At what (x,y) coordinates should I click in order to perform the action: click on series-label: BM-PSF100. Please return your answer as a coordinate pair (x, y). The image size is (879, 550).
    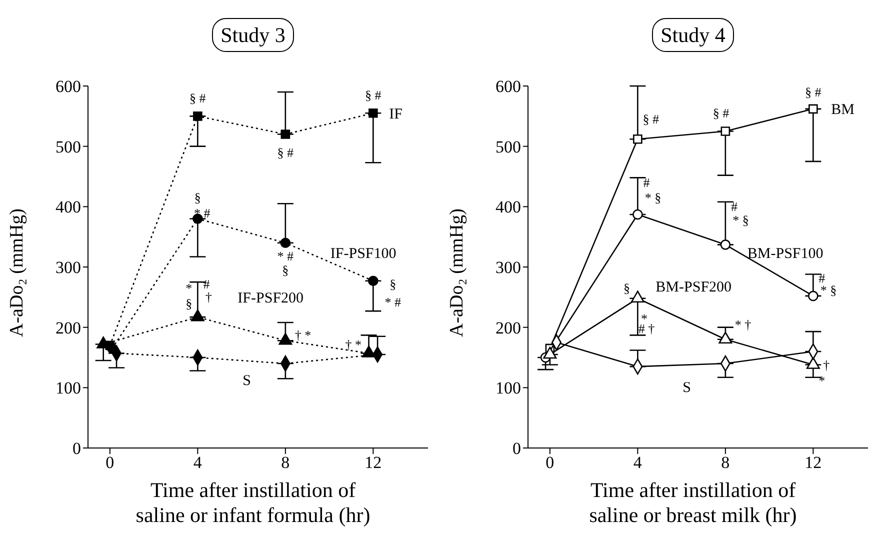
    Looking at the image, I should click on (785, 254).